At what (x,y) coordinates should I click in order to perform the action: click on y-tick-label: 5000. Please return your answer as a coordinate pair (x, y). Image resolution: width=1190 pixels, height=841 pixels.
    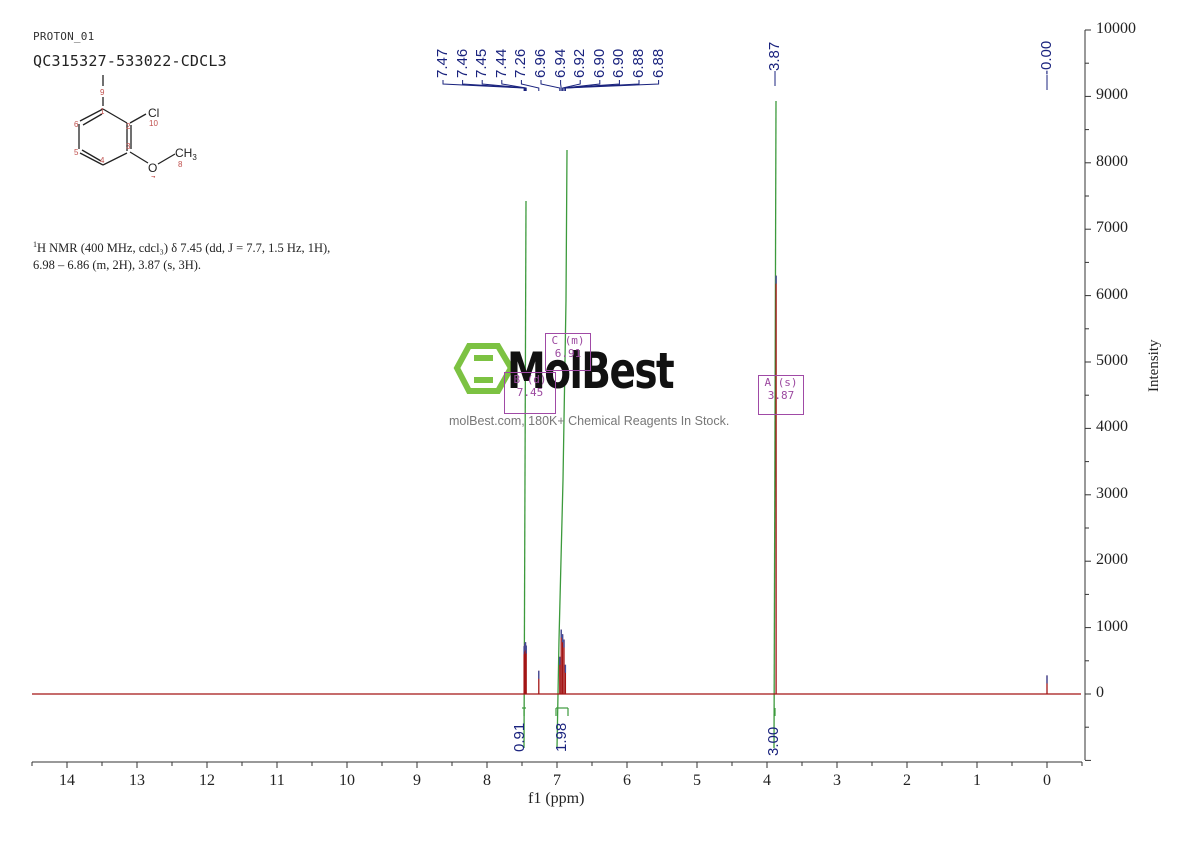
    Looking at the image, I should click on (1112, 360).